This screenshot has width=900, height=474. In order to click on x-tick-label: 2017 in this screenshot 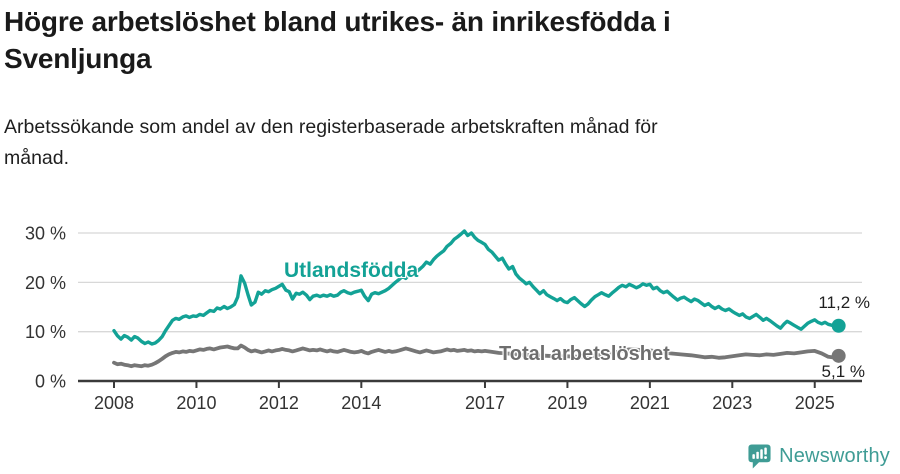, I will do `click(485, 403)`.